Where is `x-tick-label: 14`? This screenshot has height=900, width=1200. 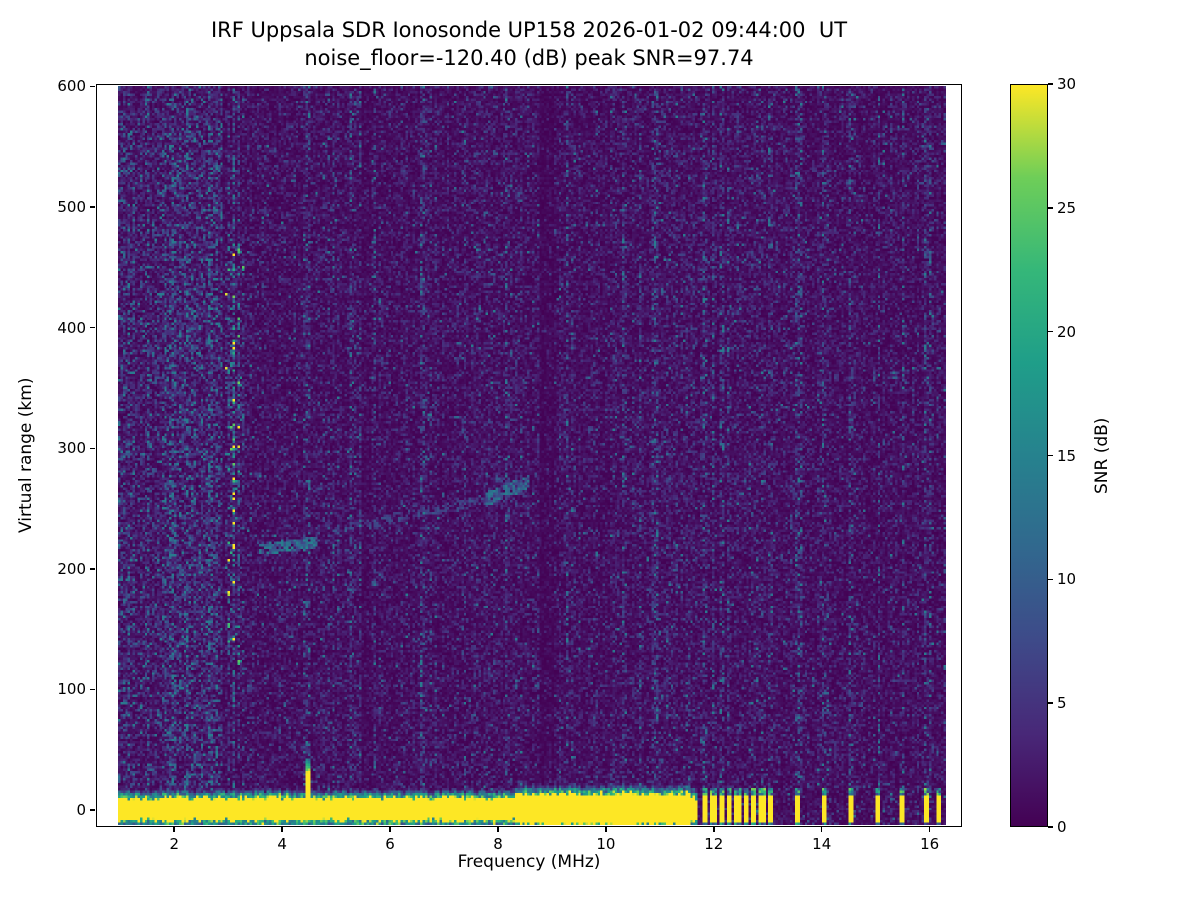
x-tick-label: 14 is located at coordinates (822, 844).